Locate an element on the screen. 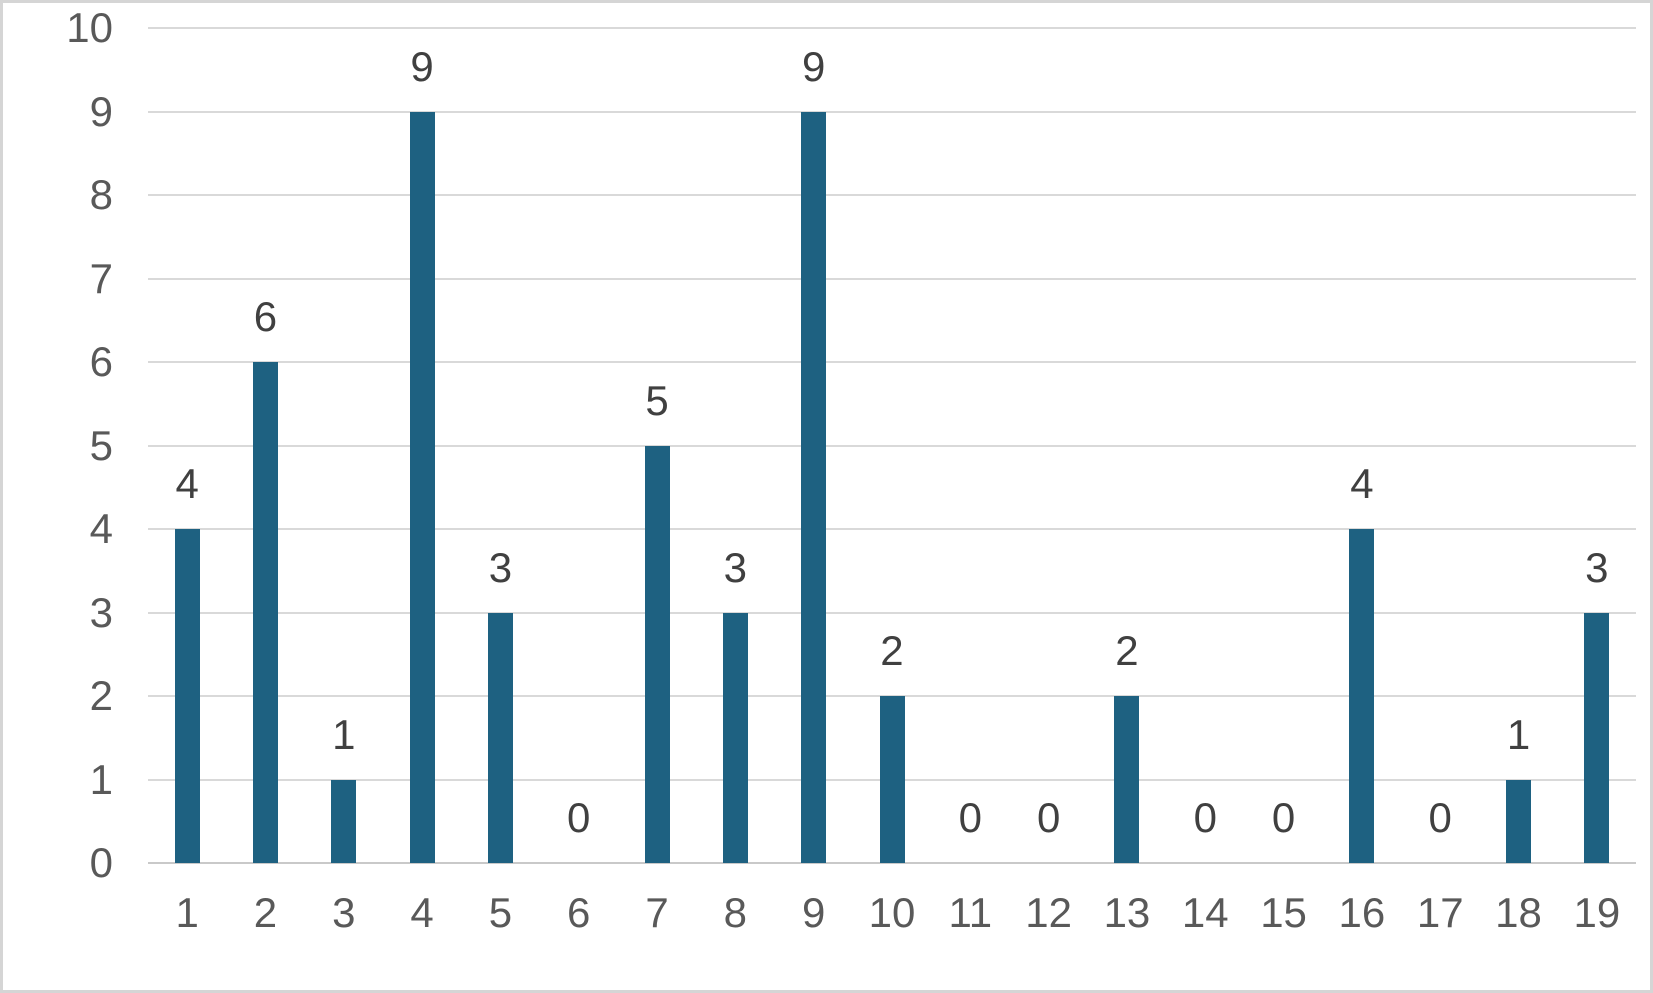 The height and width of the screenshot is (993, 1653). gridline-y4 is located at coordinates (892, 529).